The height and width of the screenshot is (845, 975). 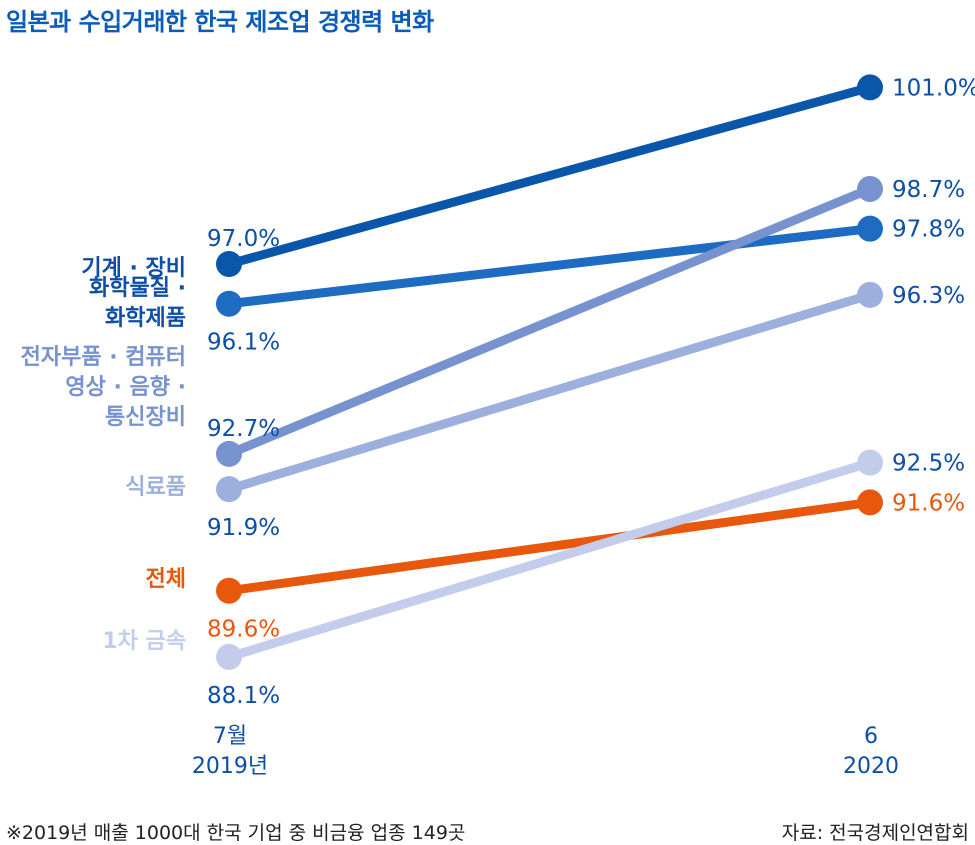 I want to click on value-label-0-2020: 101.0%, so click(x=933, y=88).